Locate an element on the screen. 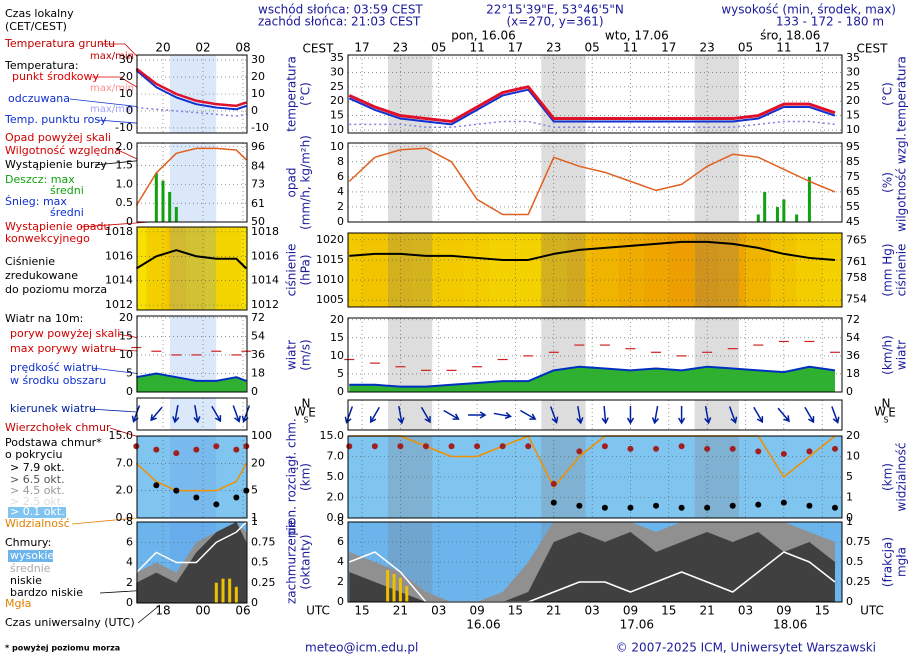 The height and width of the screenshot is (660, 910). legend-text: o pokryciu is located at coordinates (33, 454).